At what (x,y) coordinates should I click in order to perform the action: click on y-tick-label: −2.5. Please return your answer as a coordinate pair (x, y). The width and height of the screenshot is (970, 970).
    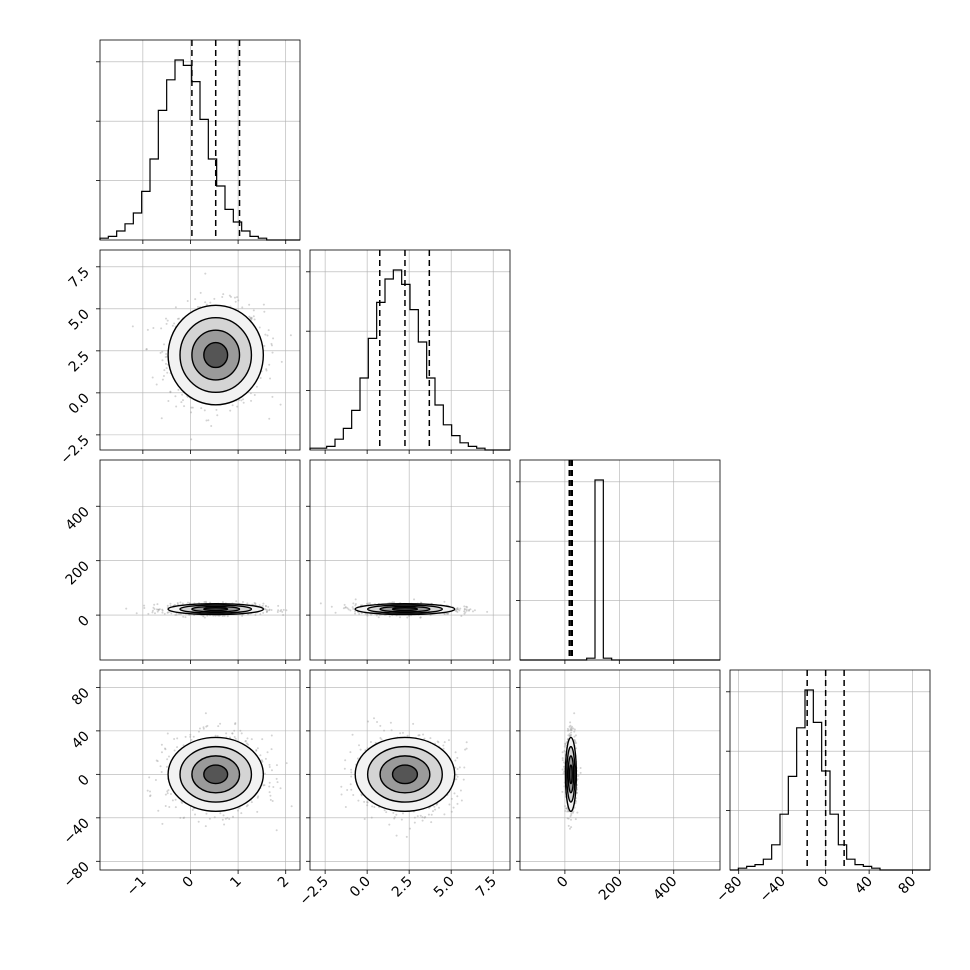
    Looking at the image, I should click on (74, 449).